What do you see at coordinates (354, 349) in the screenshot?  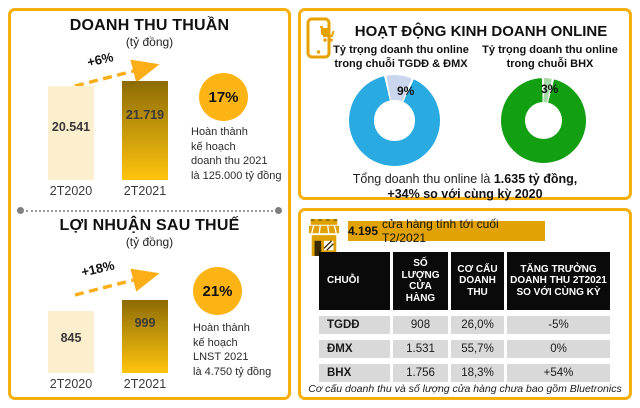 I see `cell-chain: ĐMX` at bounding box center [354, 349].